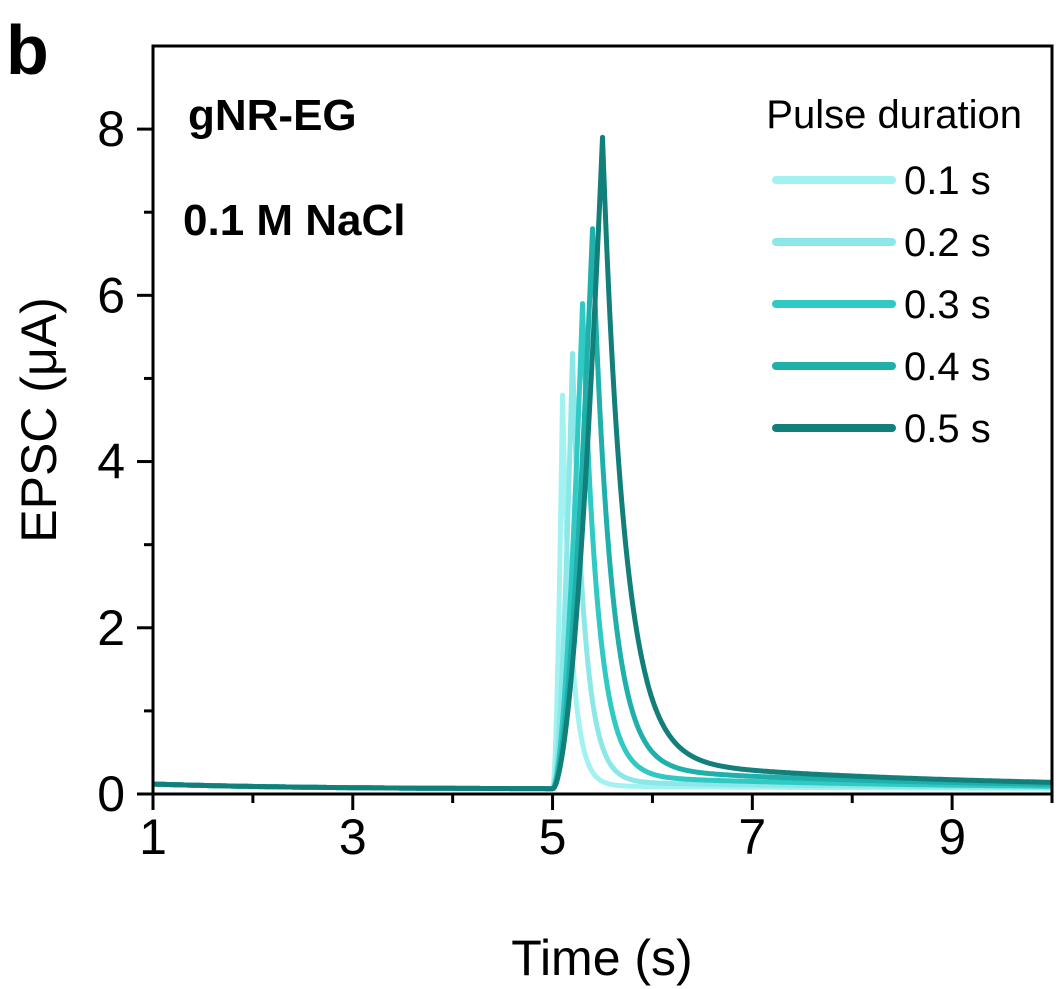 This screenshot has width=1063, height=989. Describe the element at coordinates (153, 837) in the screenshot. I see `x-tick-label: 1` at that location.